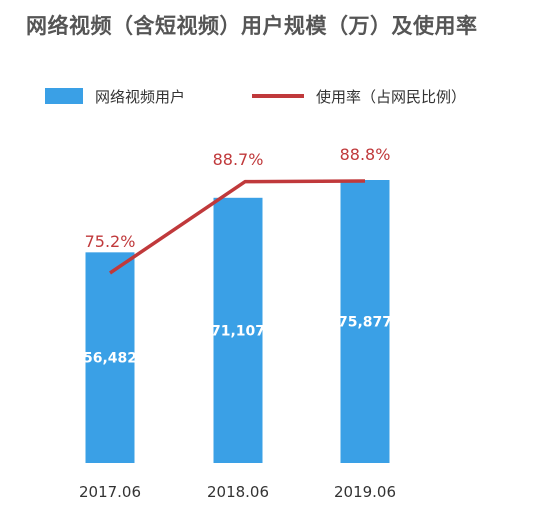 The image size is (533, 505). I want to click on rate-value-label: 88.8%, so click(365, 154).